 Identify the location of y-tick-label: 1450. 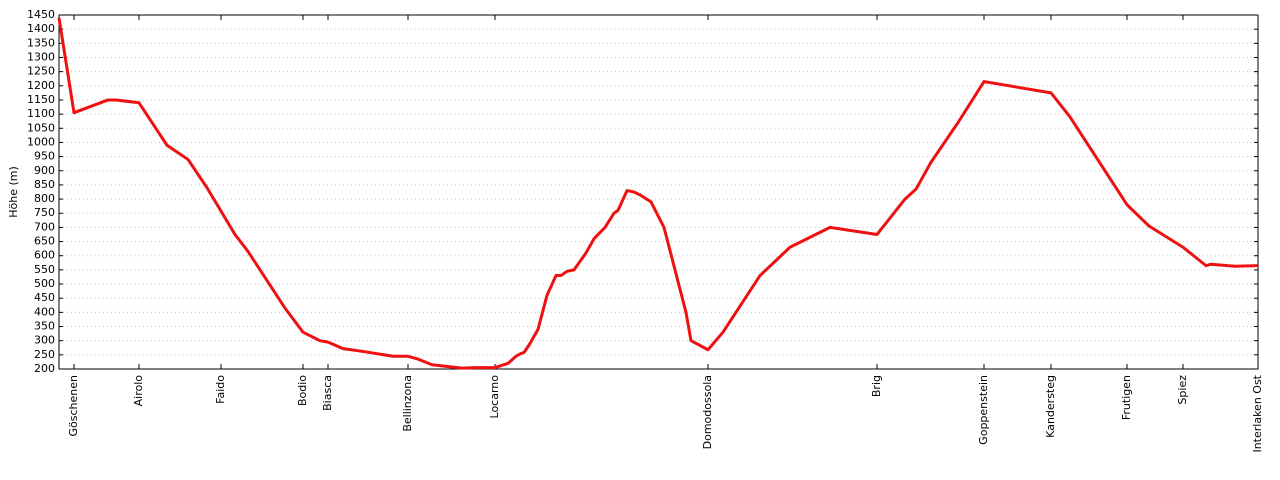
(41, 14).